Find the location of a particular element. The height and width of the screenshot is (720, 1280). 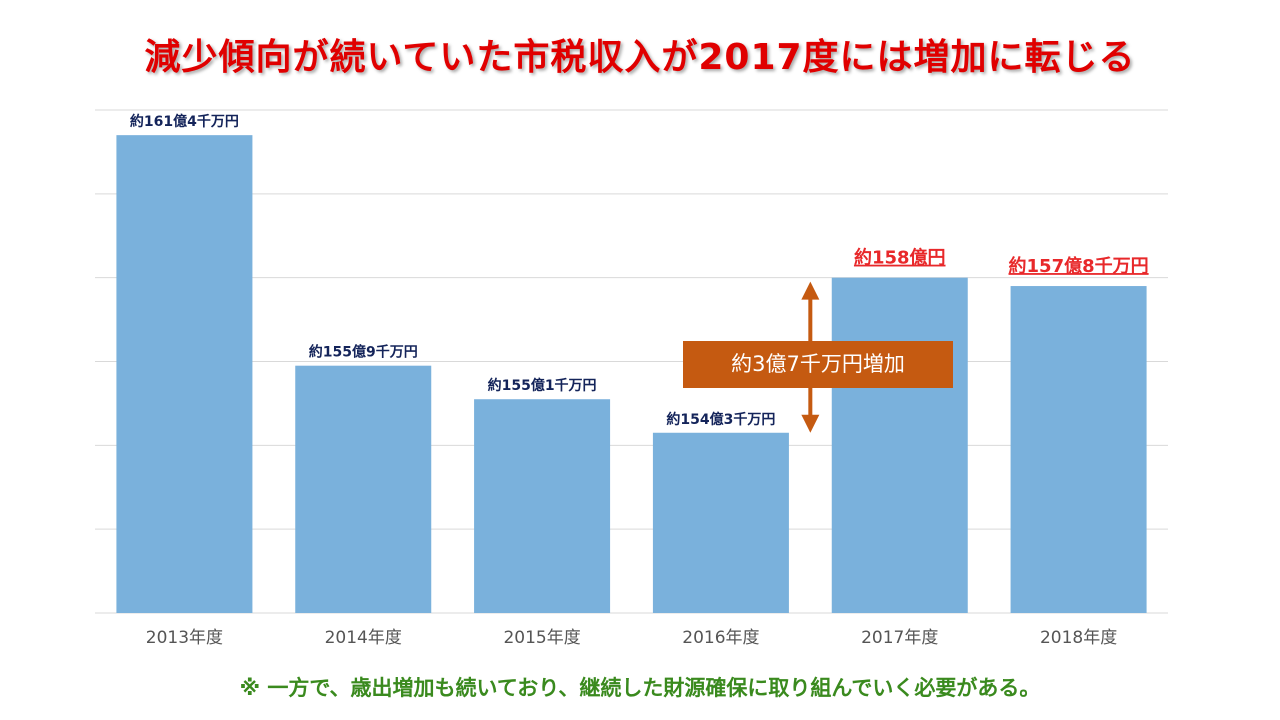

increase-callout: 約3億7千万円増加 is located at coordinates (818, 364).